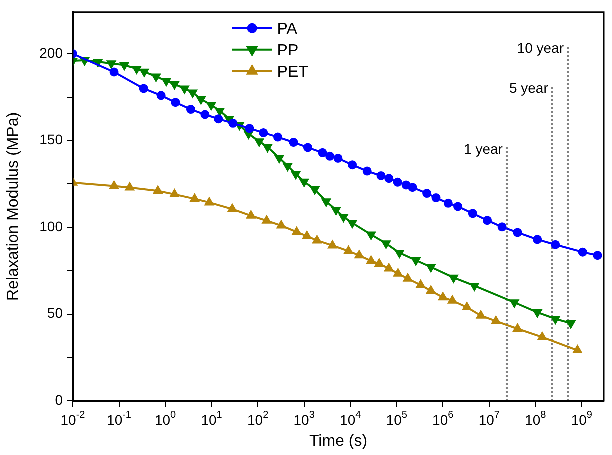 The height and width of the screenshot is (455, 612). I want to click on annotation: 1 year, so click(484, 148).